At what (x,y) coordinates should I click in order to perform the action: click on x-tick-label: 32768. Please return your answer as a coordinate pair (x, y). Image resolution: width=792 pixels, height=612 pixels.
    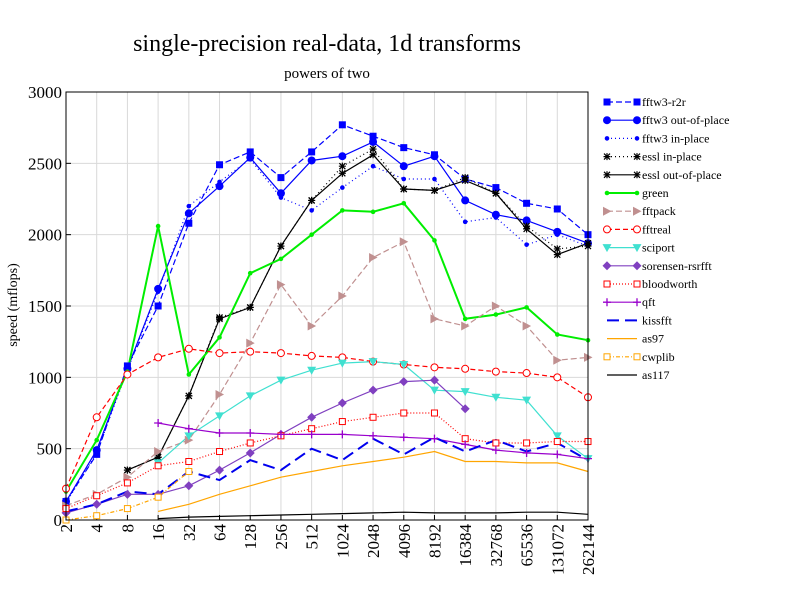
    Looking at the image, I should click on (496, 545).